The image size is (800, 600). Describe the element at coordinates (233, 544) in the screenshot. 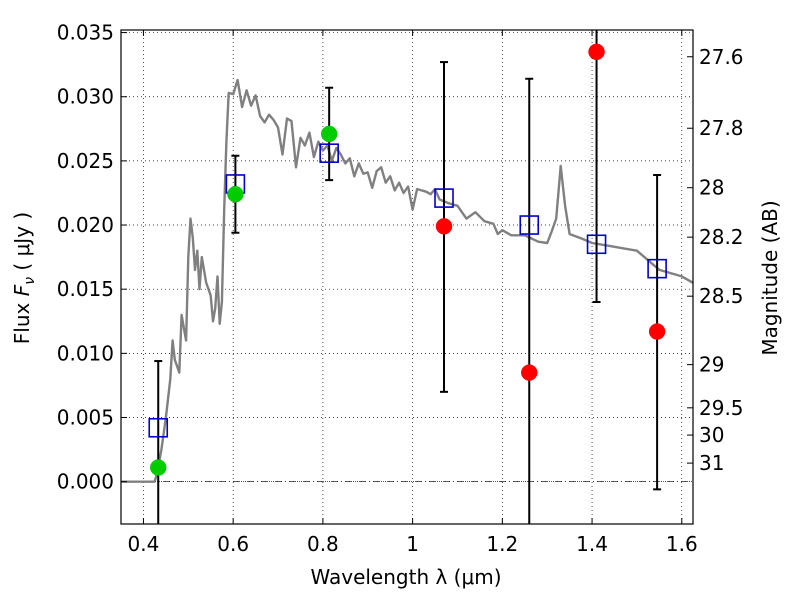

I see `x-tick-label-1: 0.6` at that location.